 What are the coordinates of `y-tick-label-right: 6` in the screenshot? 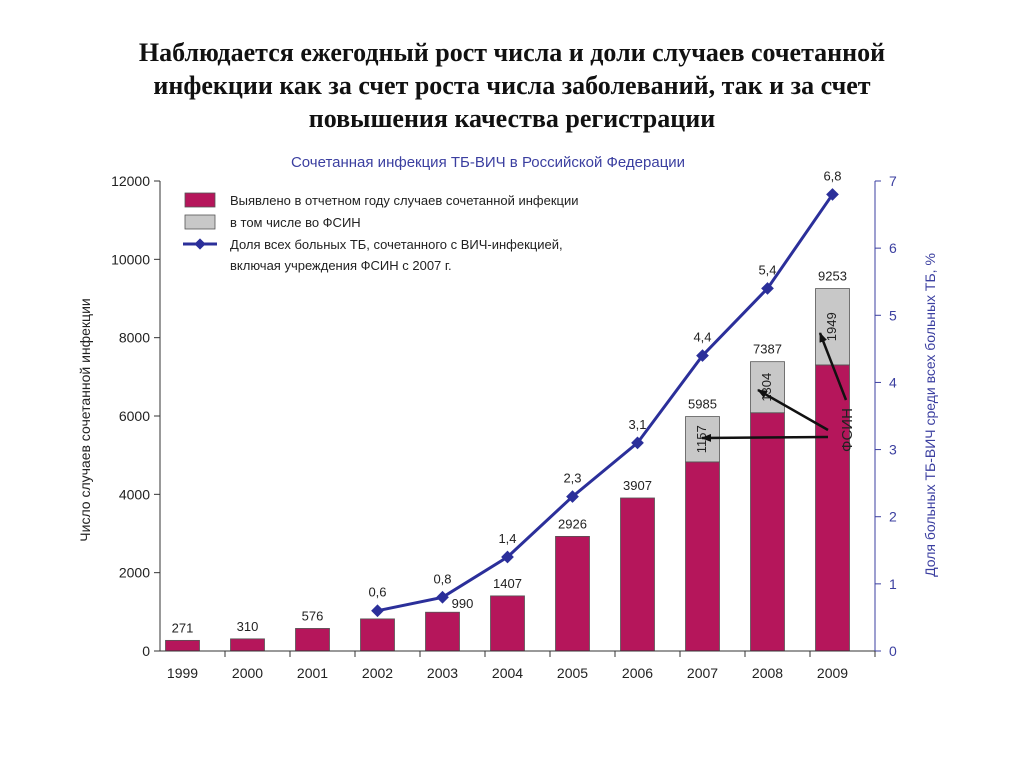 It's located at (893, 248).